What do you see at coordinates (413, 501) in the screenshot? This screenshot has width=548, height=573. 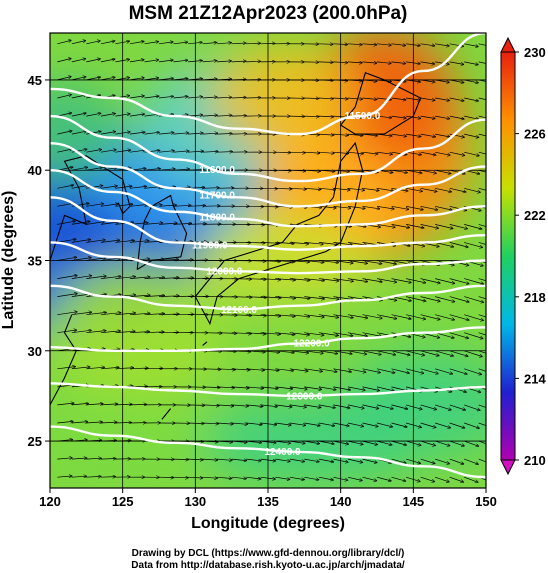 I see `x-tick-label-5: 145` at bounding box center [413, 501].